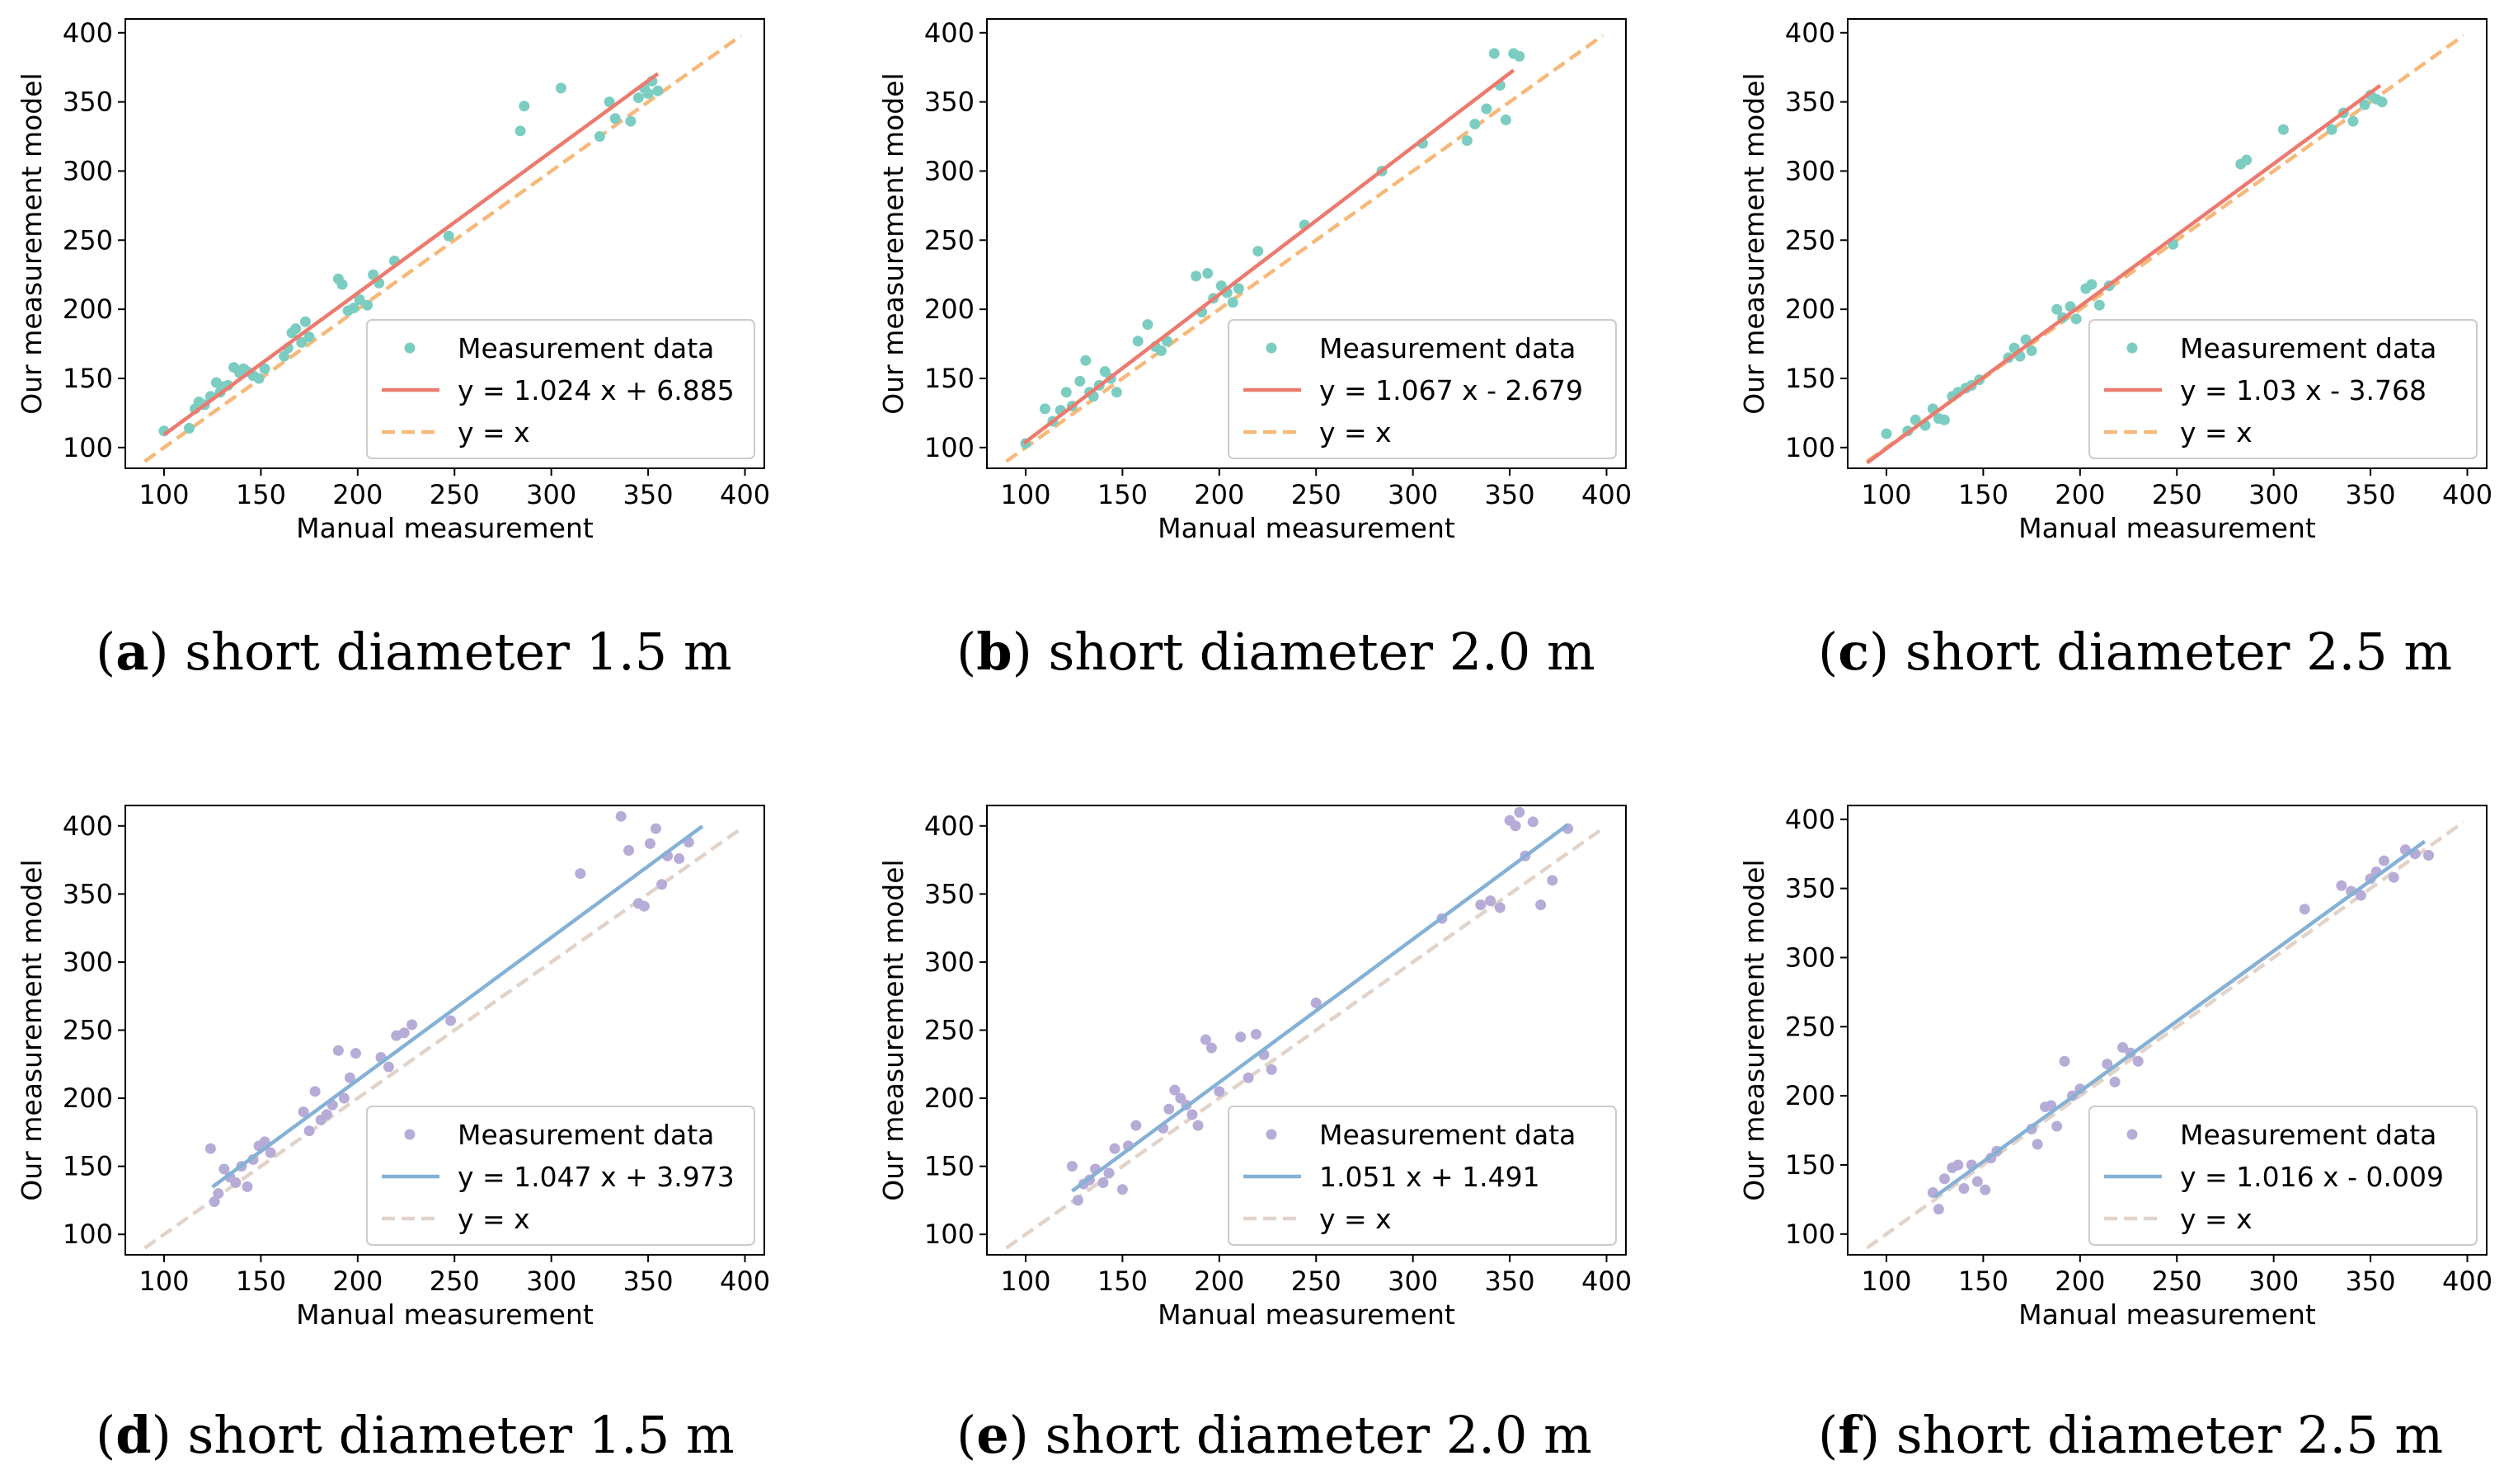  I want to click on panel-caption: (c) short diameter 2.5 m, so click(2135, 652).